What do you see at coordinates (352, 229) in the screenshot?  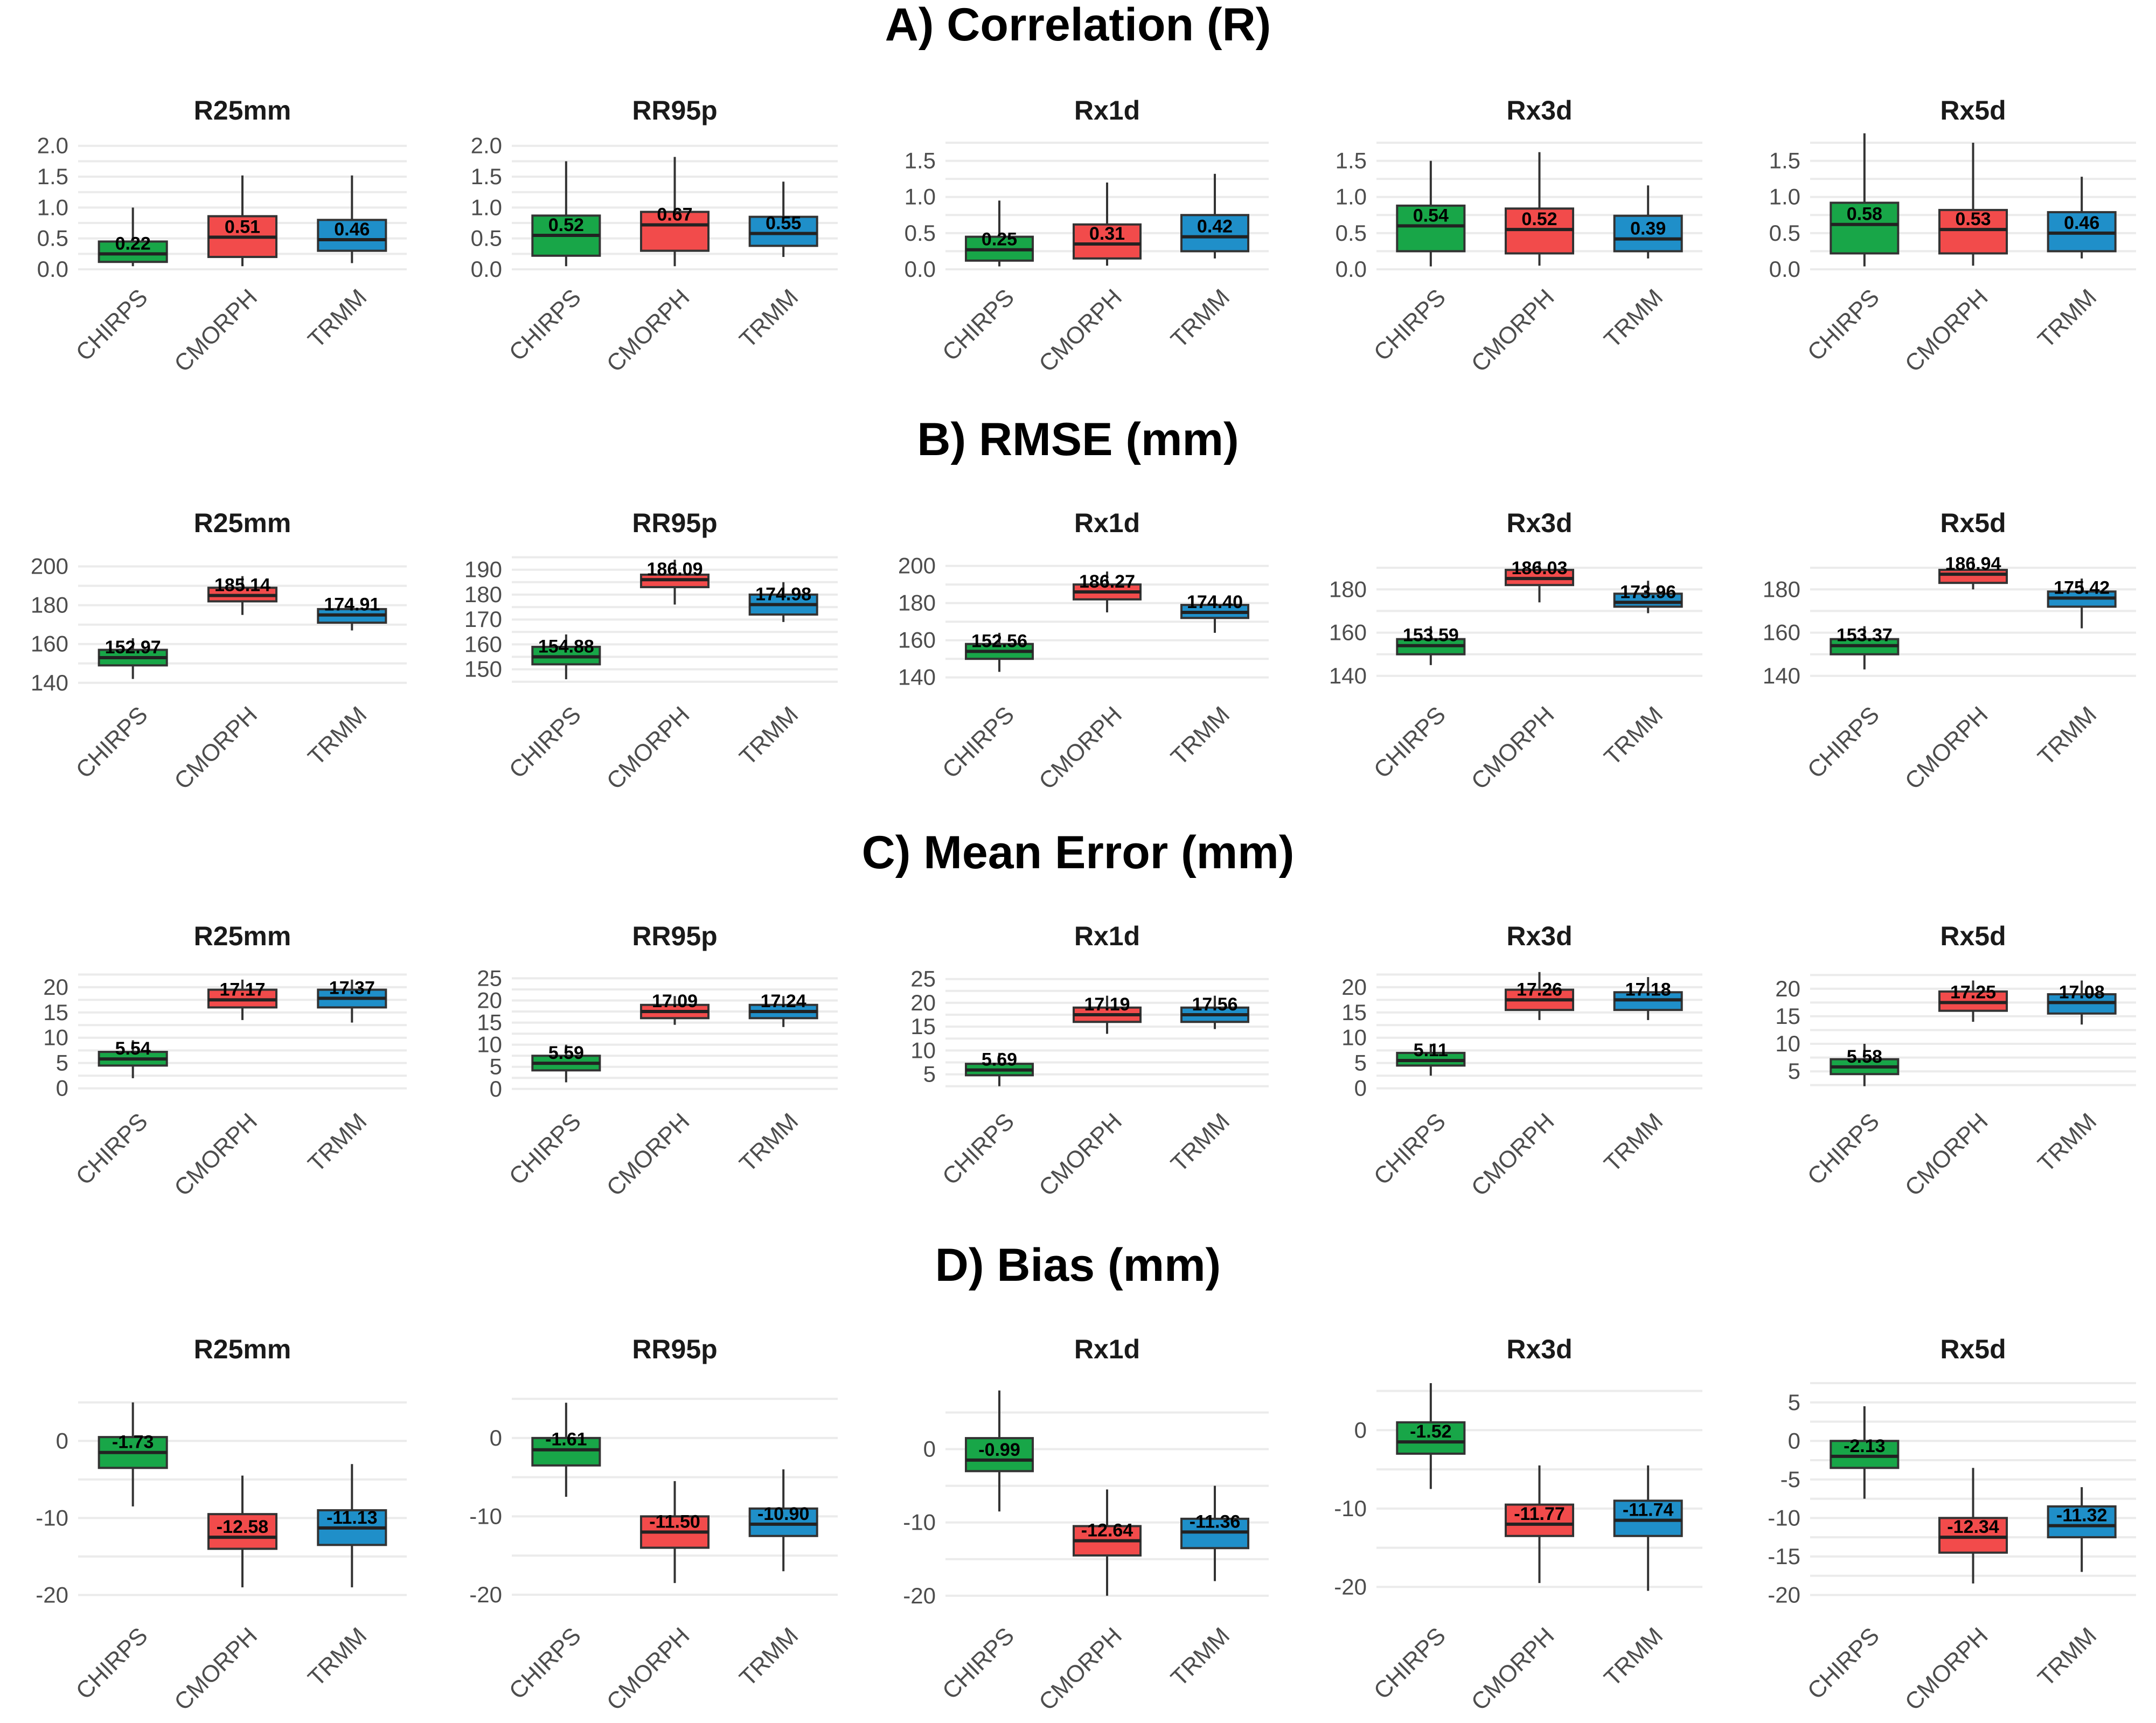 I see `median-value-label-trmm: 0.46` at bounding box center [352, 229].